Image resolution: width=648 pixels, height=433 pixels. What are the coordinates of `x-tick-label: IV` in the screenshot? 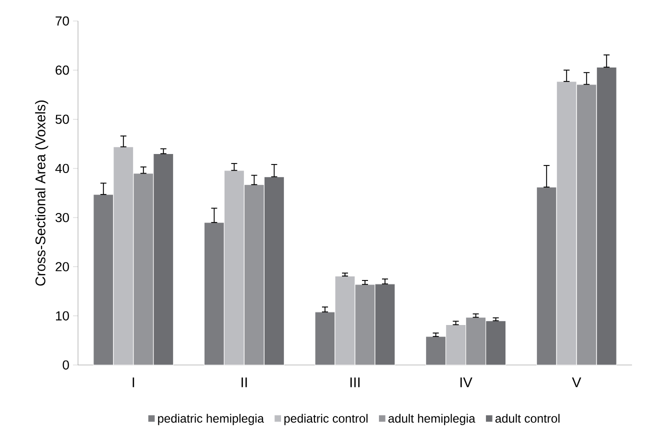 It's located at (466, 383).